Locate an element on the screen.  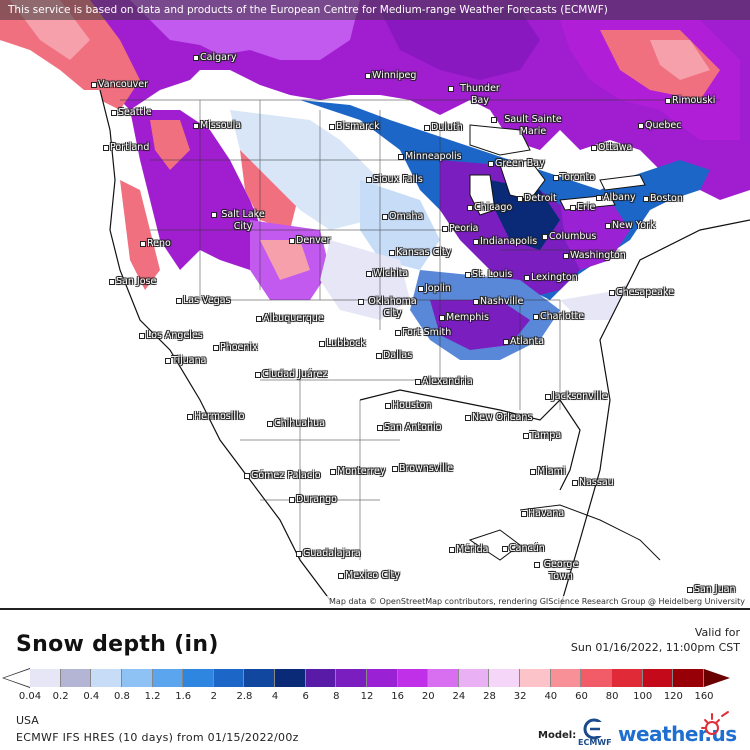
city-nashville: Nashville is located at coordinates (498, 301).